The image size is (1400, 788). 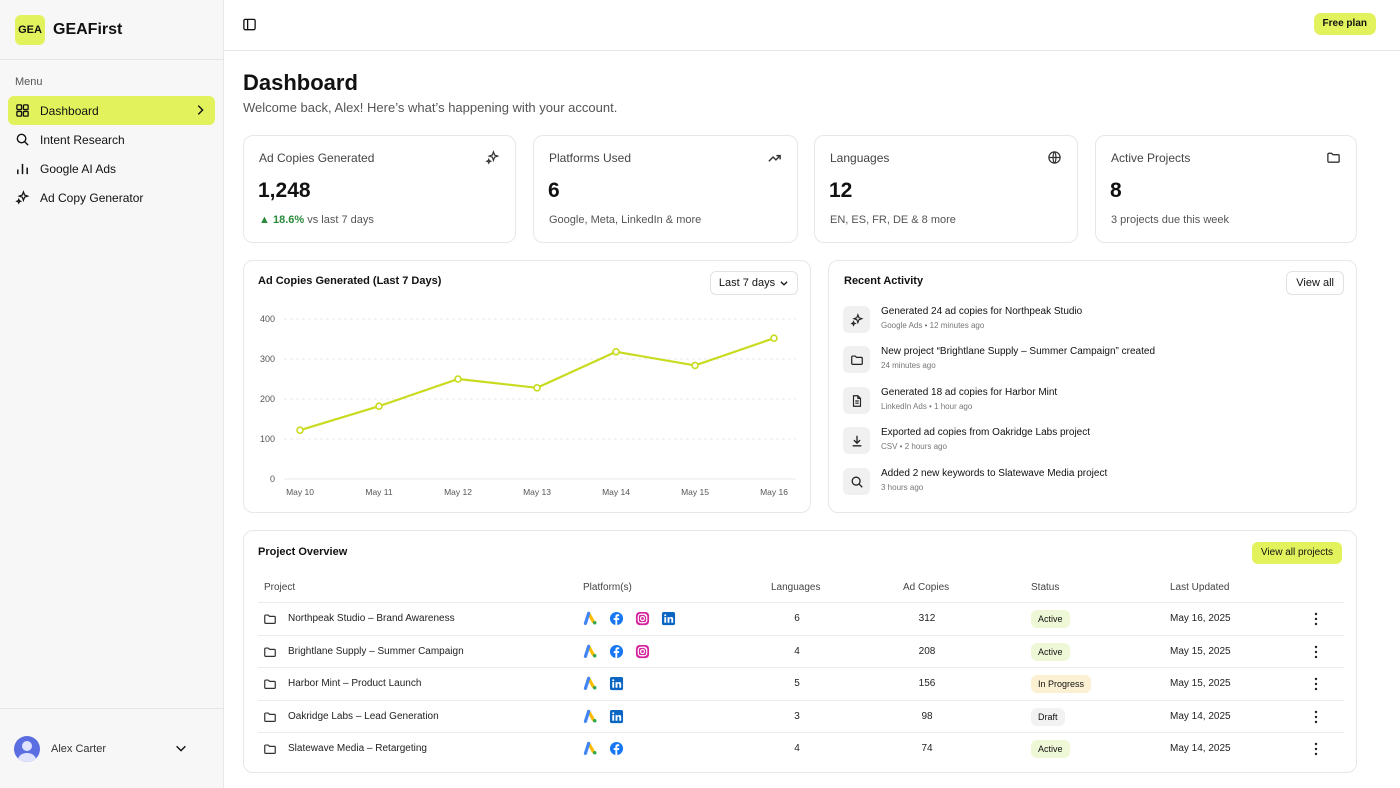 I want to click on user-name: Alex Carter, so click(x=79, y=748).